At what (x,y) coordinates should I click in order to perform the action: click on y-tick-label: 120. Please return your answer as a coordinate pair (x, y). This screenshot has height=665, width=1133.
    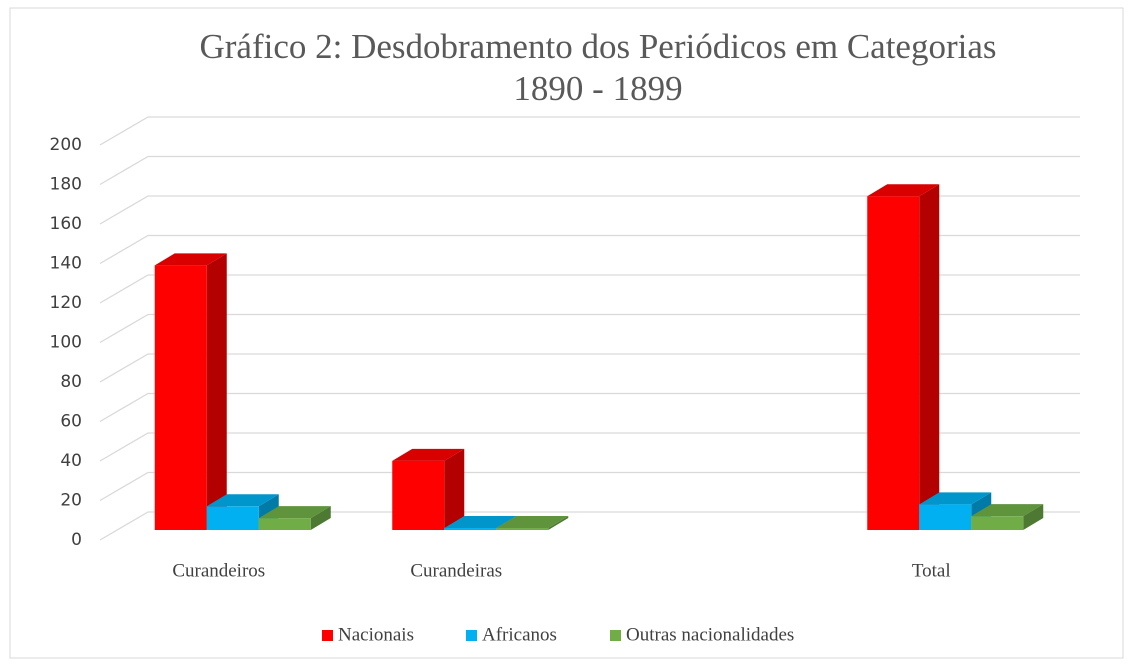
    Looking at the image, I should click on (66, 303).